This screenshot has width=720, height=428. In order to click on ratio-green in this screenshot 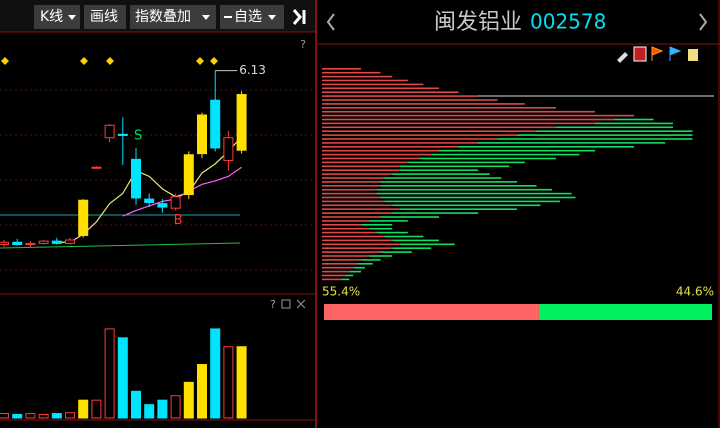, I will do `click(625, 312)`.